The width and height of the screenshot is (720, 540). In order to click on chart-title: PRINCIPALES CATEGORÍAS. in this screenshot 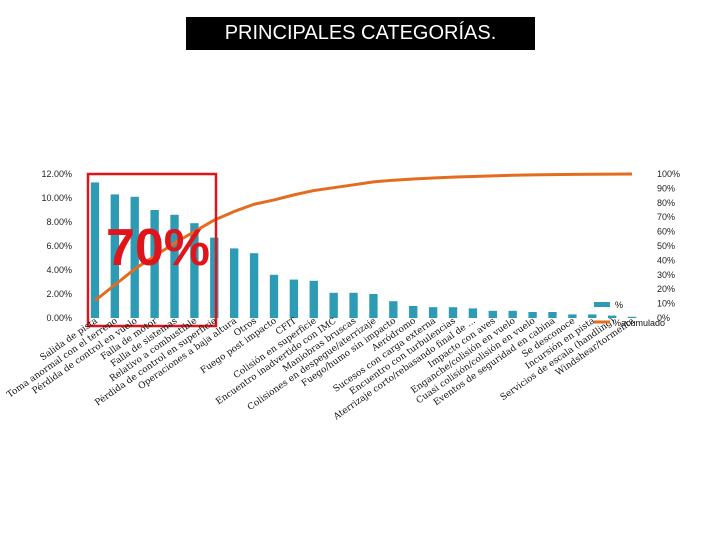, I will do `click(360, 33)`.